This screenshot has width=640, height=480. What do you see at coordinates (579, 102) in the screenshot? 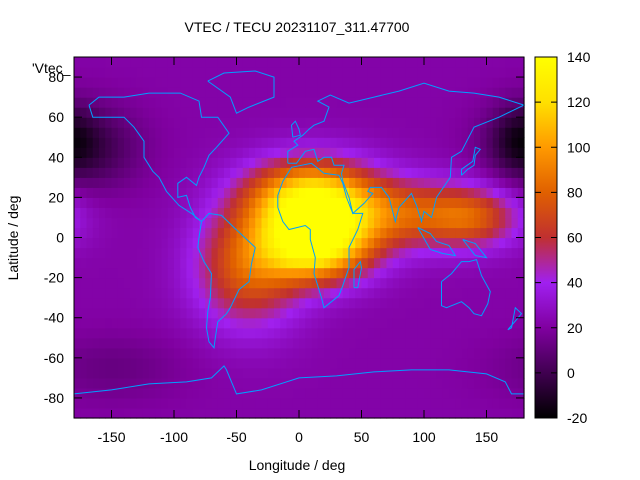
I see `colorbar-tick-label: 120` at bounding box center [579, 102].